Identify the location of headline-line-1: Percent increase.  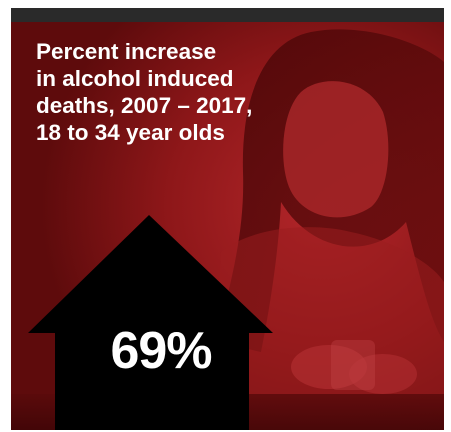
(126, 51).